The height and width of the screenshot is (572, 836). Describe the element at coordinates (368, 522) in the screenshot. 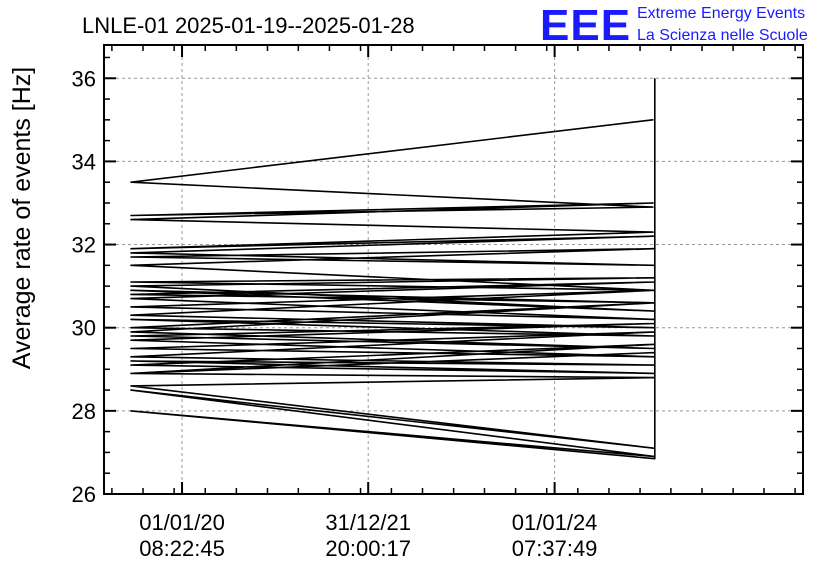

I see `x-tick-label-date: 31/12/21` at that location.